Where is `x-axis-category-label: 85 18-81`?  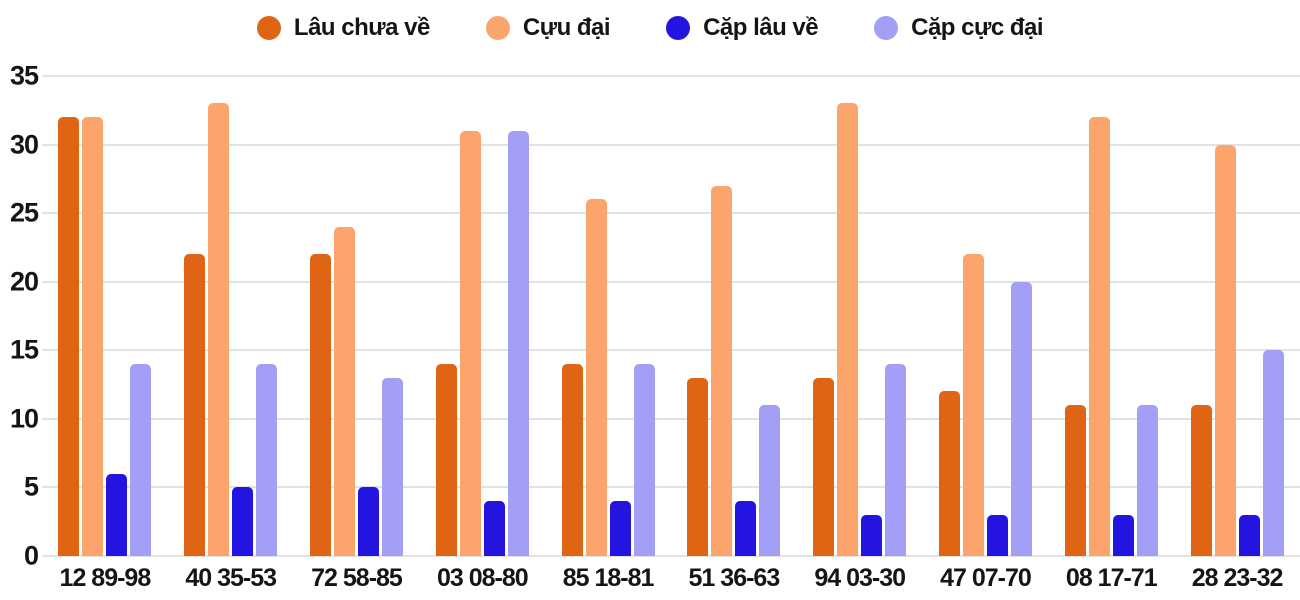 x-axis-category-label: 85 18-81 is located at coordinates (608, 578).